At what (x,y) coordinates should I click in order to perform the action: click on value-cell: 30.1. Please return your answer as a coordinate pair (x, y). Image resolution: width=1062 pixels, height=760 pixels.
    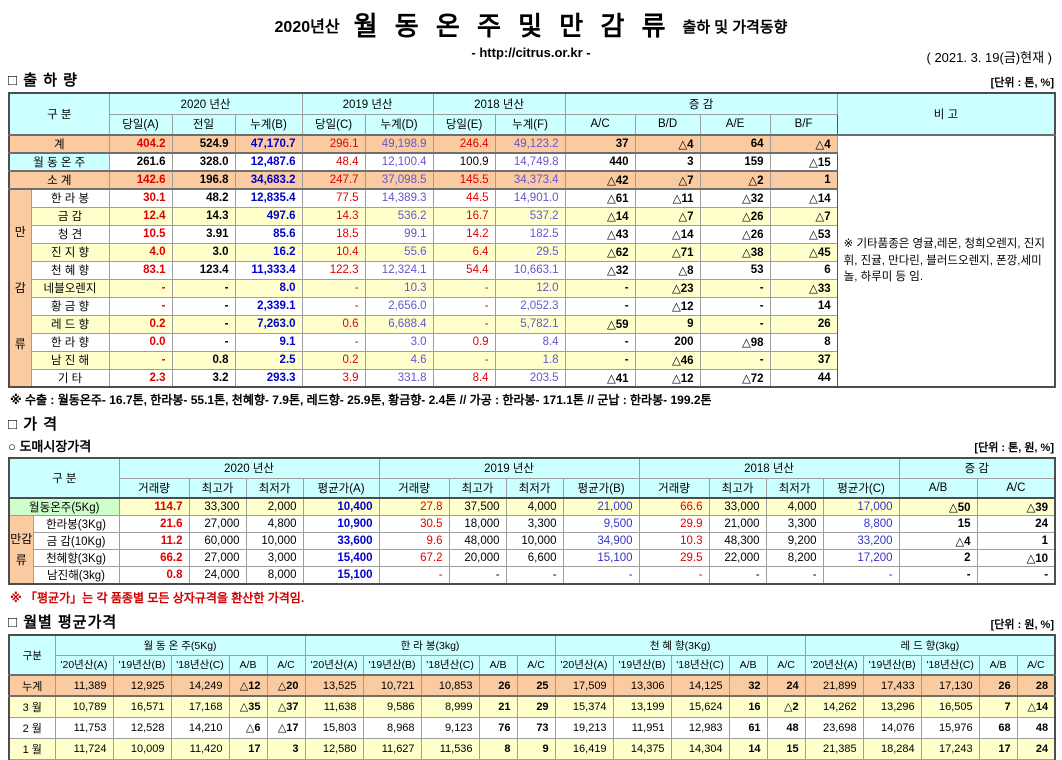
    Looking at the image, I should click on (140, 198).